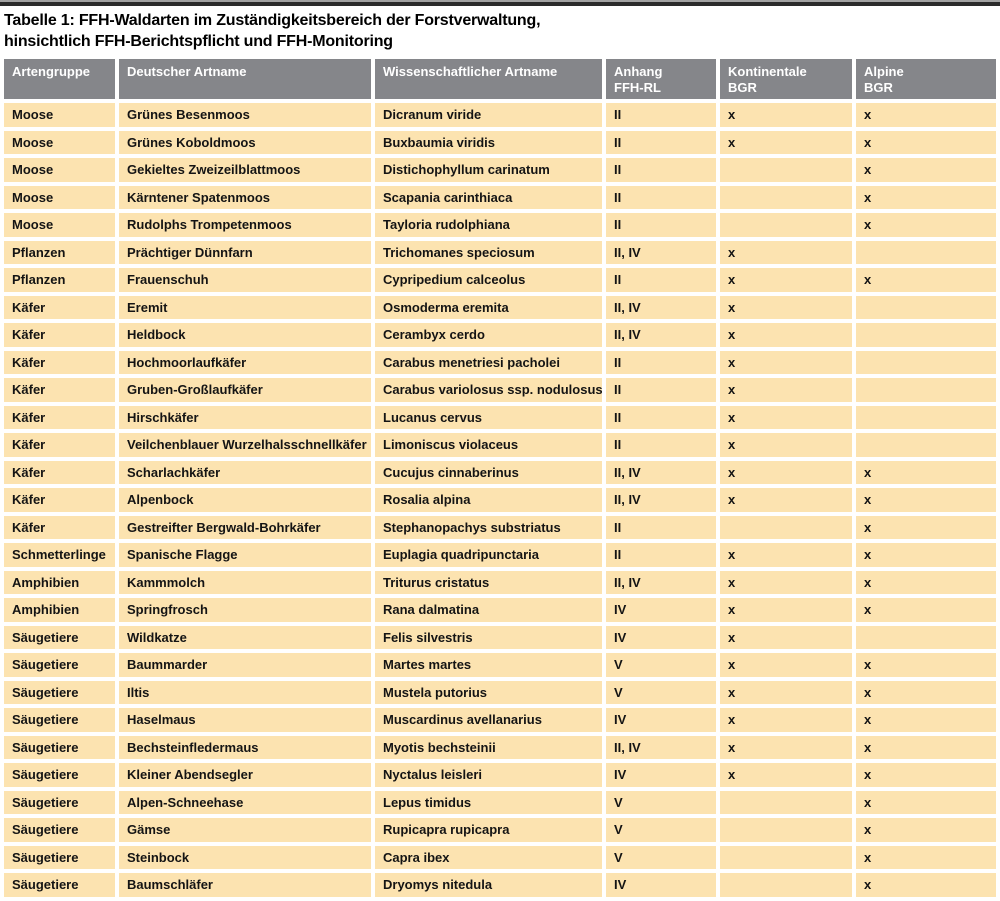  Describe the element at coordinates (245, 885) in the screenshot. I see `cell-deutscher-artname: Baumschläfer` at that location.